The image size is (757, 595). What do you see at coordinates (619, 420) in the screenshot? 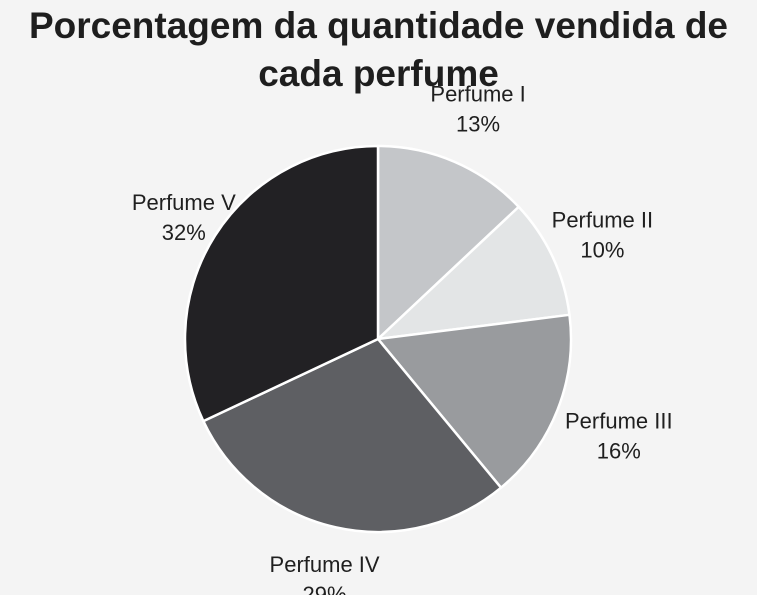
I see `slice-label-name: Perfume III` at bounding box center [619, 420].